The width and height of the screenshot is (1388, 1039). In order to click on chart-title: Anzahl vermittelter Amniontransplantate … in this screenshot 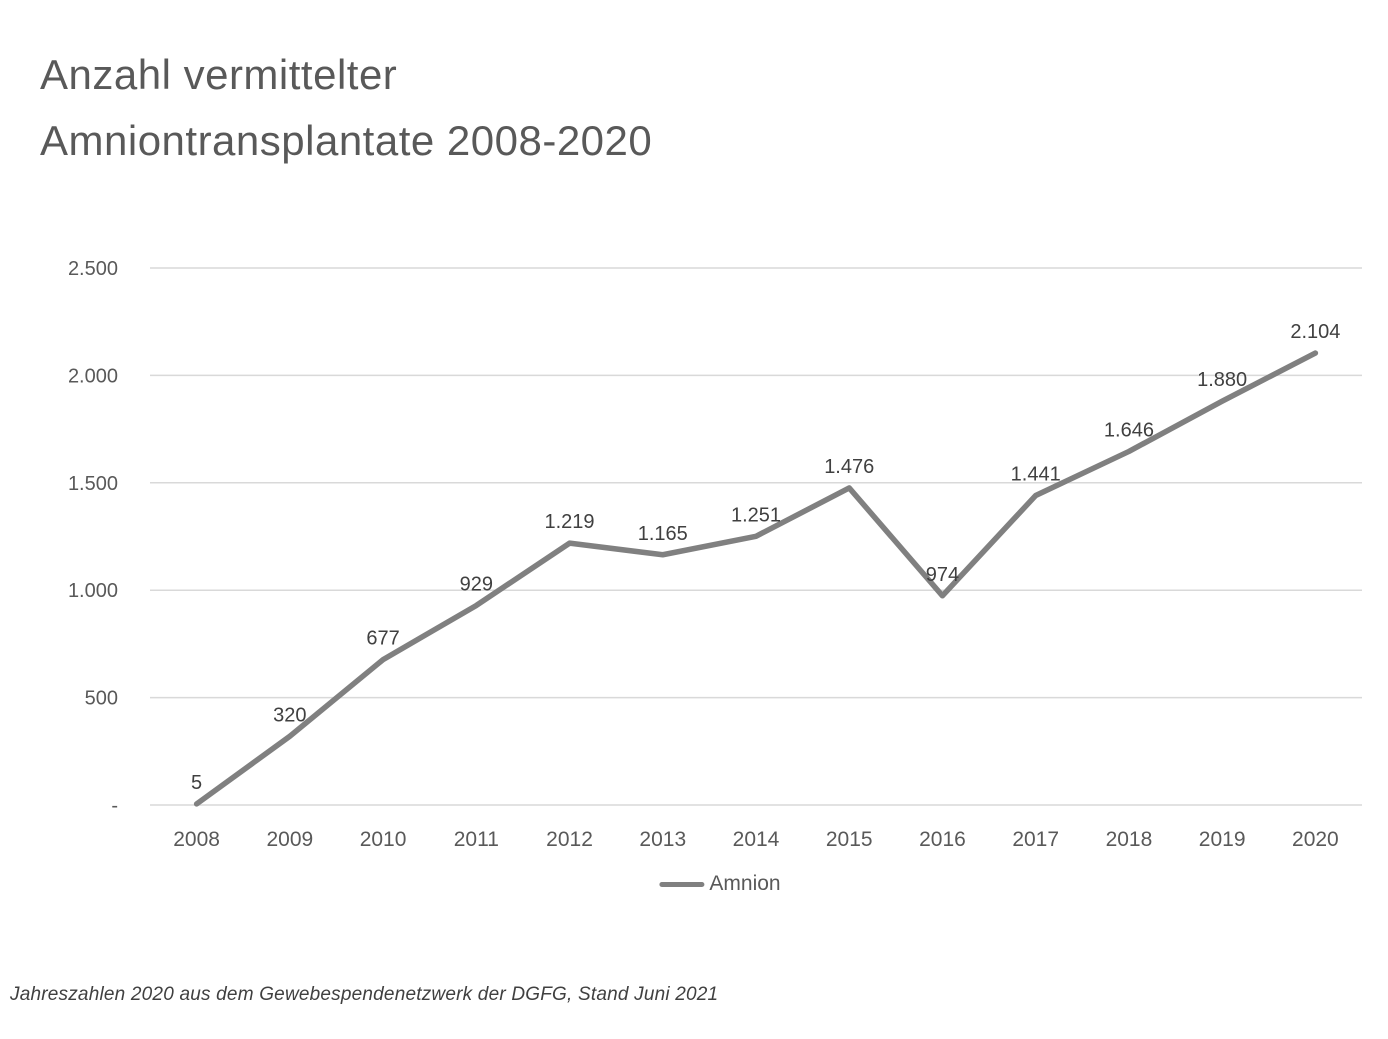, I will do `click(346, 108)`.